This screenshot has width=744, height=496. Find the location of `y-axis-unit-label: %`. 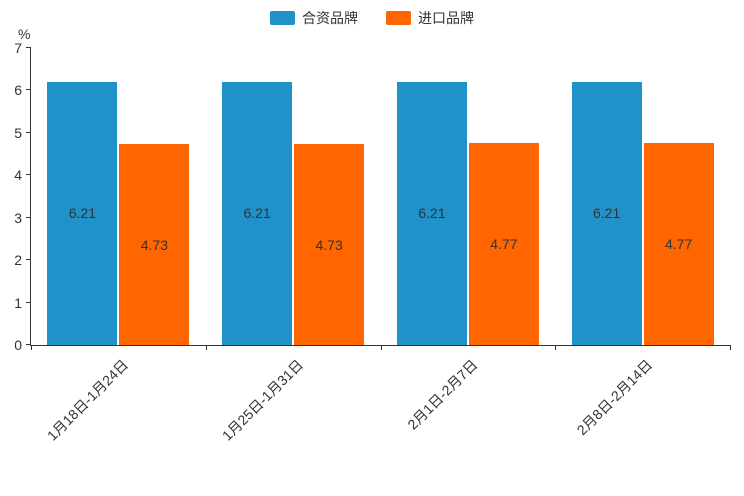

y-axis-unit-label: % is located at coordinates (24, 34).